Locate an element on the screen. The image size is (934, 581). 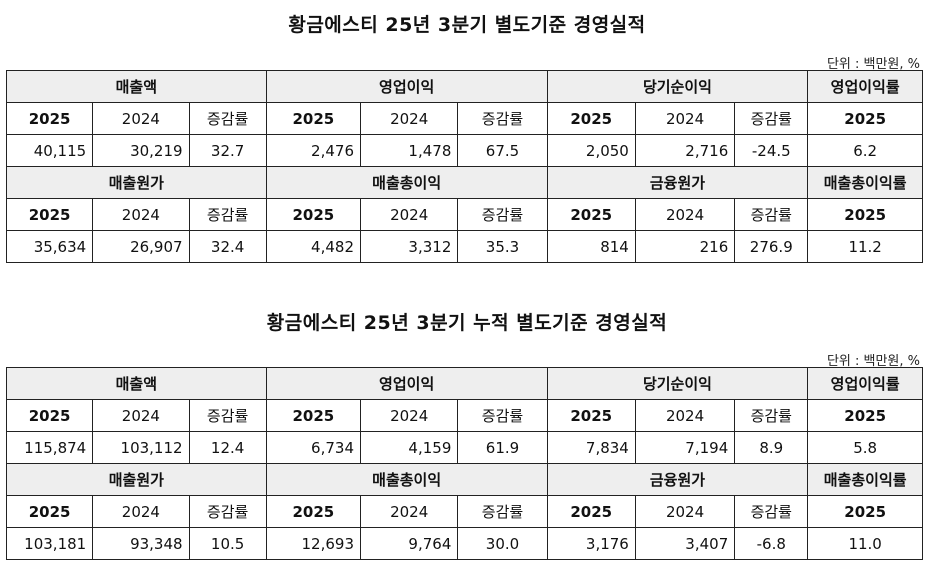
rate-cell: 6.2 is located at coordinates (865, 150).